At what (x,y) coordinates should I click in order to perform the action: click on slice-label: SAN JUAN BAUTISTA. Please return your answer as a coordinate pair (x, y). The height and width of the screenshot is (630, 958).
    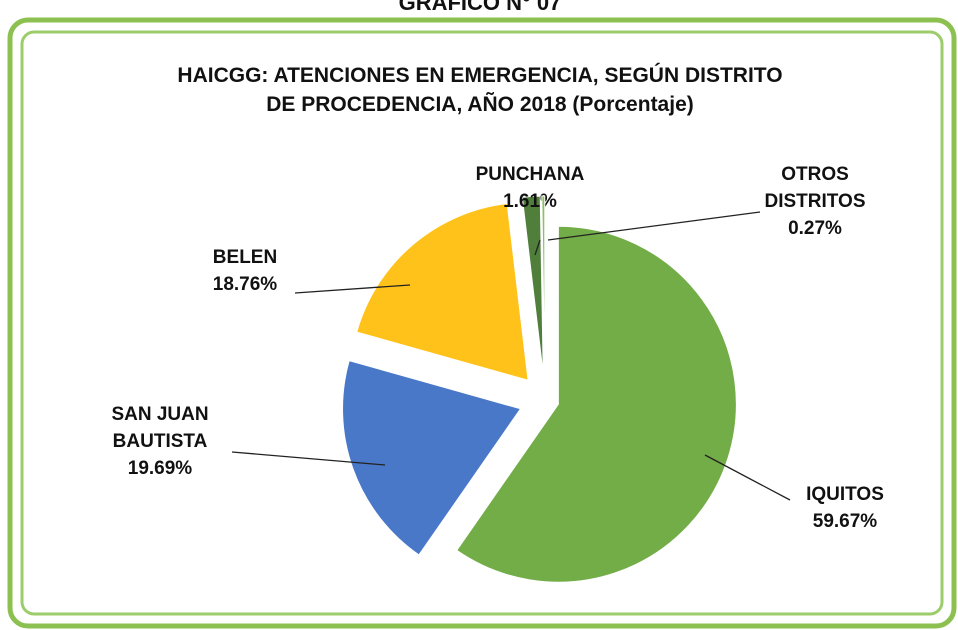
    Looking at the image, I should click on (159, 428).